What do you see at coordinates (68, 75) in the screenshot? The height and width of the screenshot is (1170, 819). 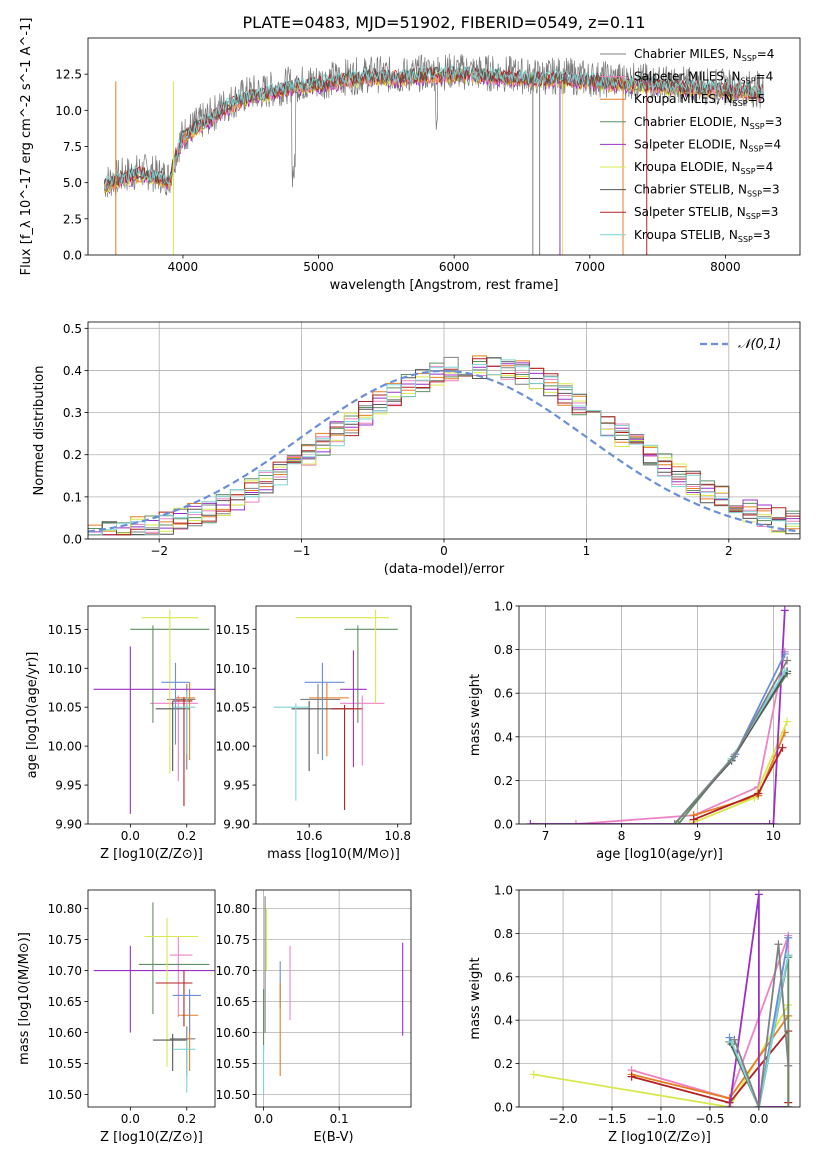 I see `y-tick-label: 12.5` at bounding box center [68, 75].